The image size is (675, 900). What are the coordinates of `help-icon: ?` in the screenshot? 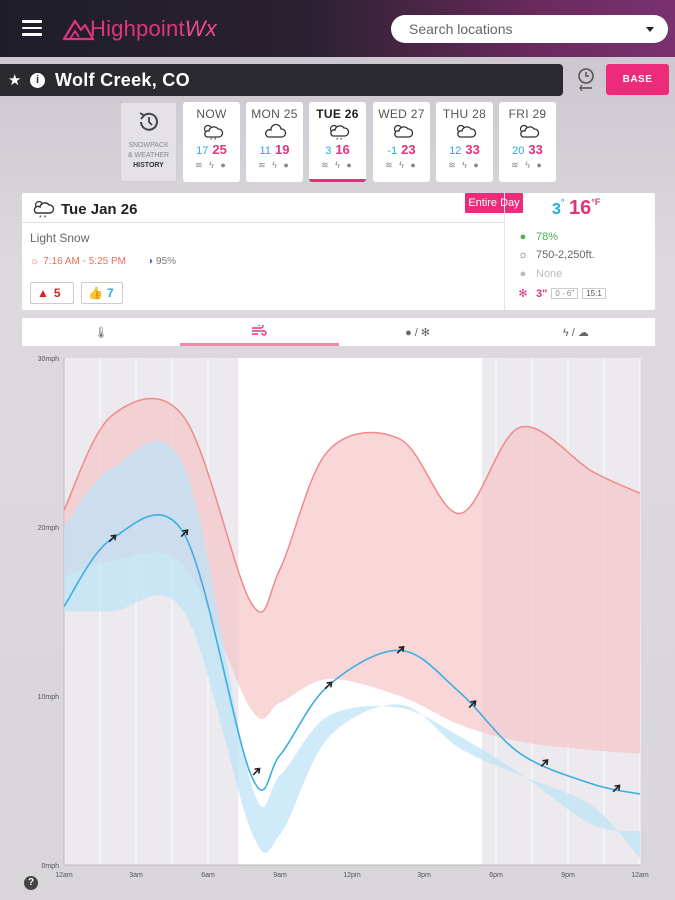 It's located at (31, 883).